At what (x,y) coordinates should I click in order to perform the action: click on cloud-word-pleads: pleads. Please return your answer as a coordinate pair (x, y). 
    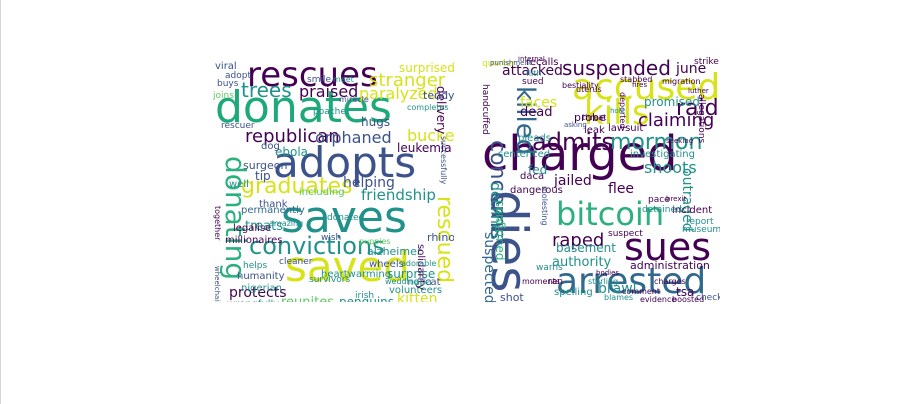
    Looking at the image, I should click on (534, 138).